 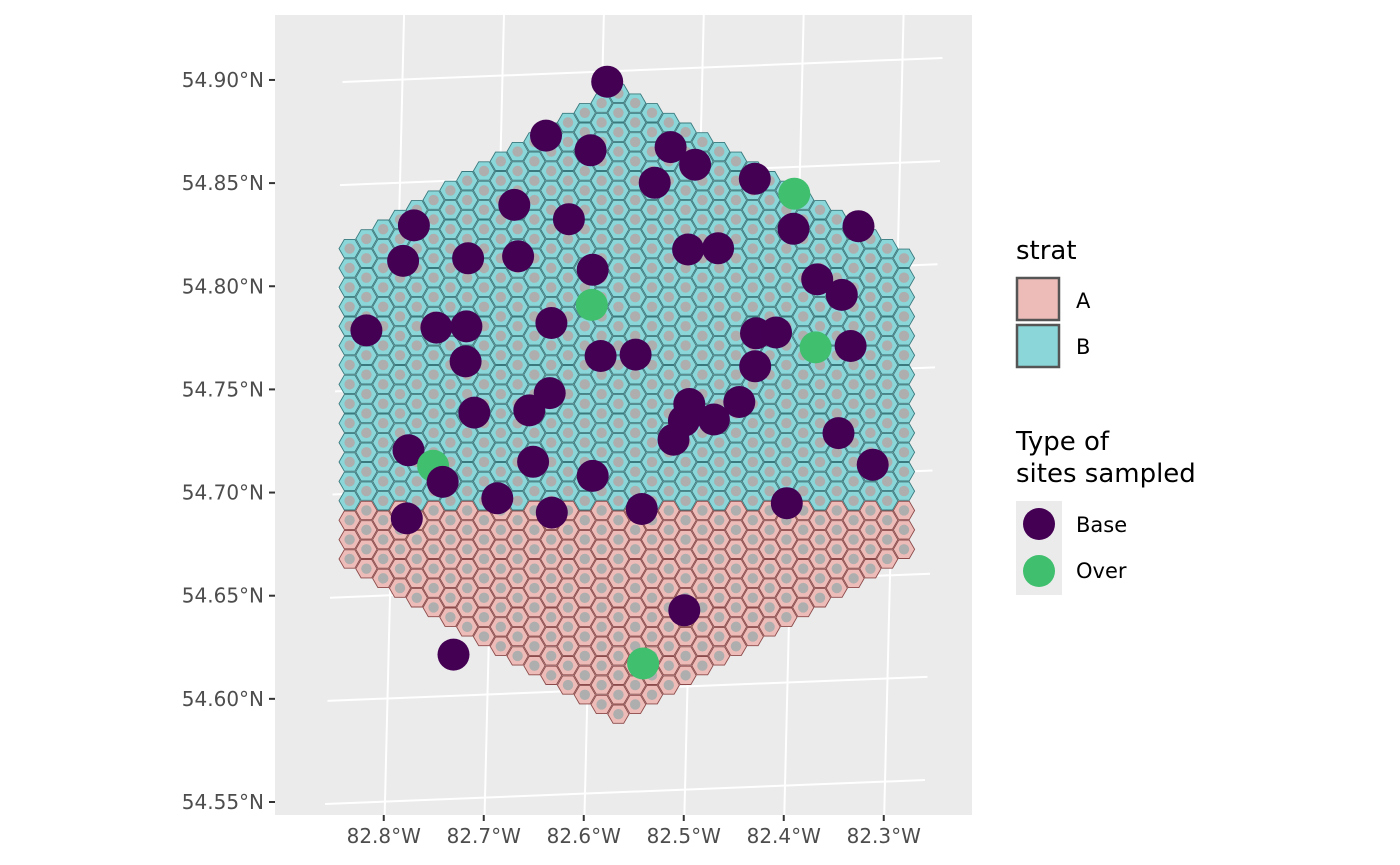 What do you see at coordinates (223, 183) in the screenshot?
I see `y-tick-label: 54.85°N` at bounding box center [223, 183].